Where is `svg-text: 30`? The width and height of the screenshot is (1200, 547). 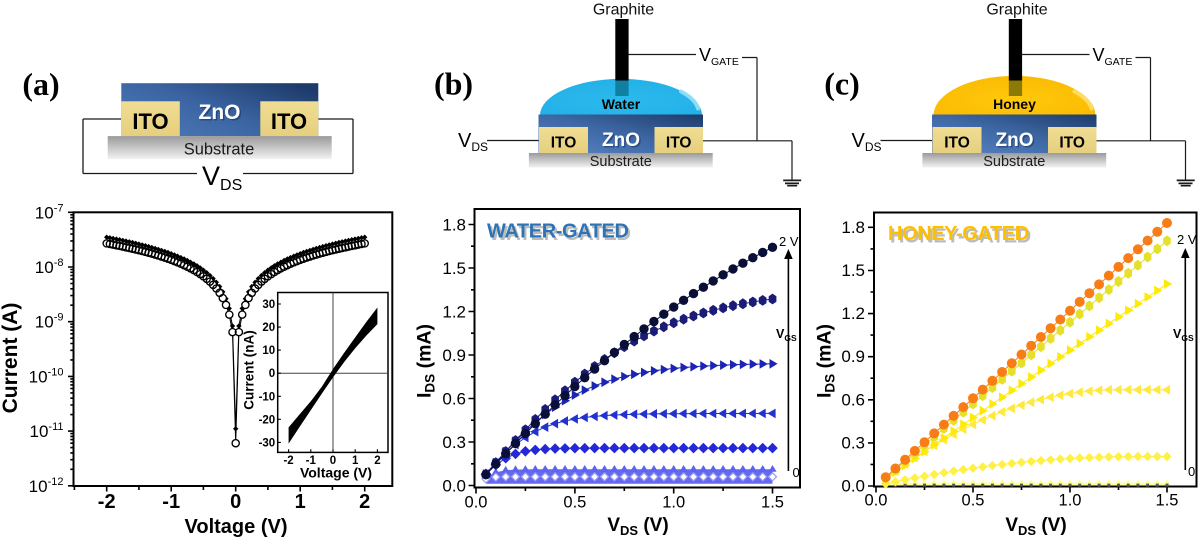
svg-text: 30 is located at coordinates (268, 305).